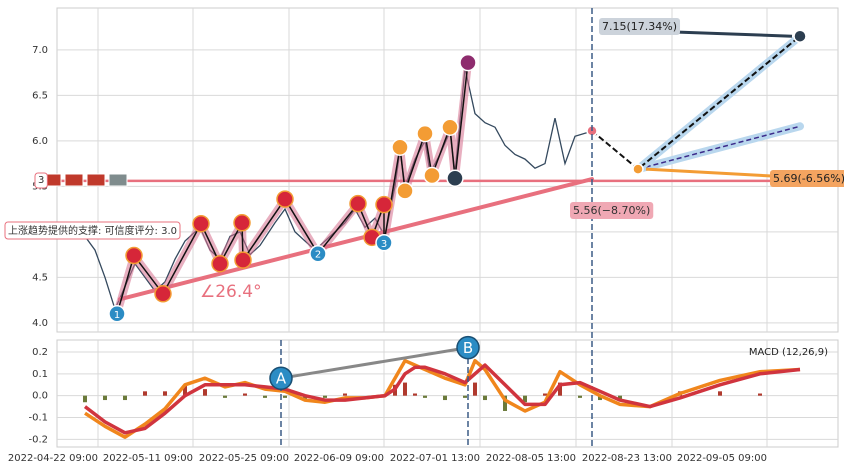 The image size is (844, 471). I want to click on zigzag-label: 1, so click(117, 315).